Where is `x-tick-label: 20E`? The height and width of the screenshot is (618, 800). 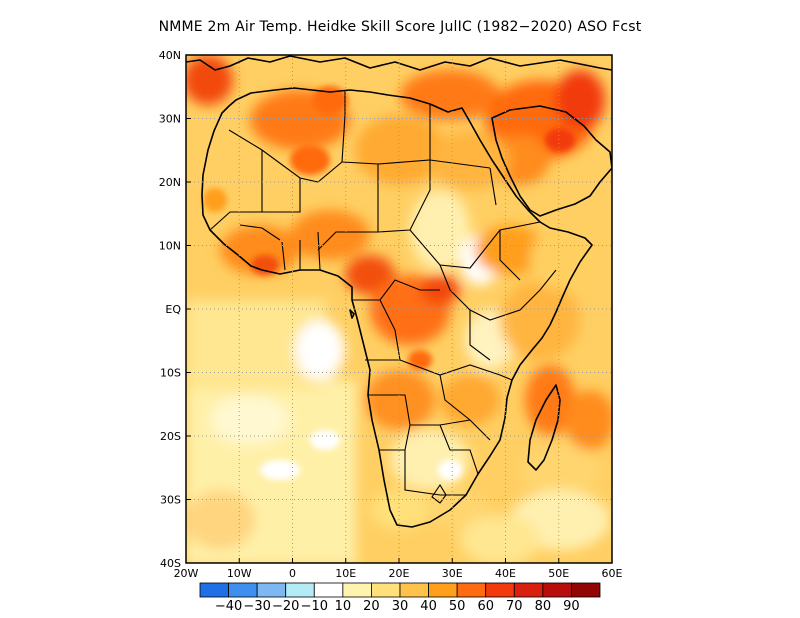 x-tick-label: 20E is located at coordinates (399, 573).